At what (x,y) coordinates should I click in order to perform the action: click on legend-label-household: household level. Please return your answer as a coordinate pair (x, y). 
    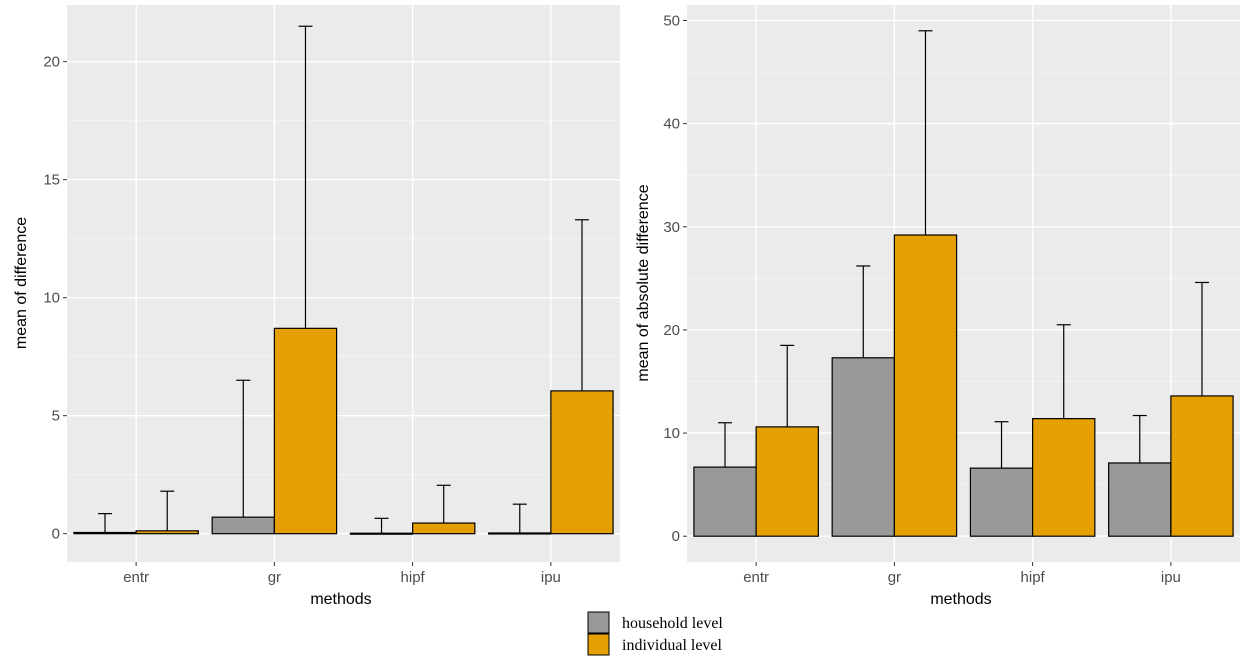
    Looking at the image, I should click on (672, 623).